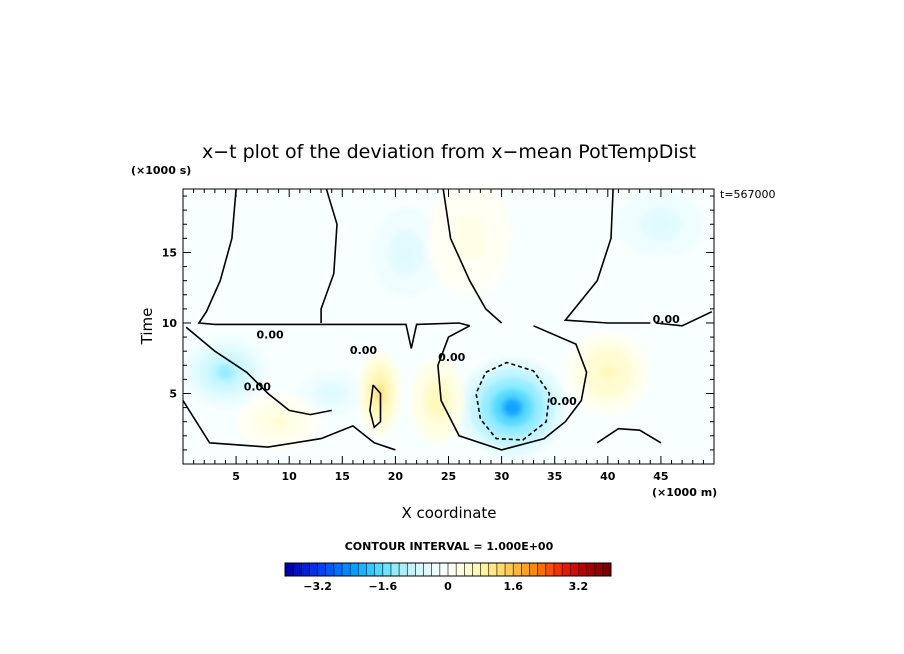 The width and height of the screenshot is (904, 654). Describe the element at coordinates (329, 256) in the screenshot. I see `zero-contour-column-a` at that location.